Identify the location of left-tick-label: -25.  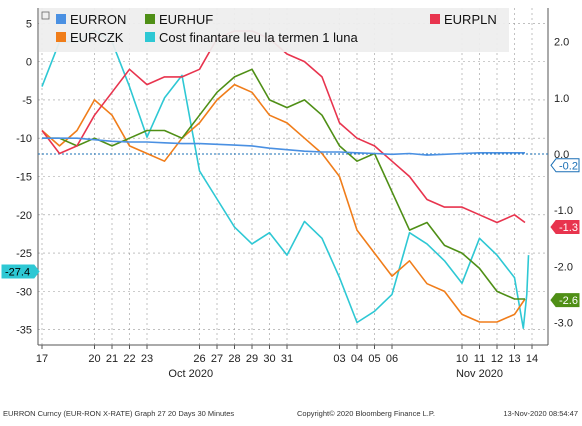
(24, 254).